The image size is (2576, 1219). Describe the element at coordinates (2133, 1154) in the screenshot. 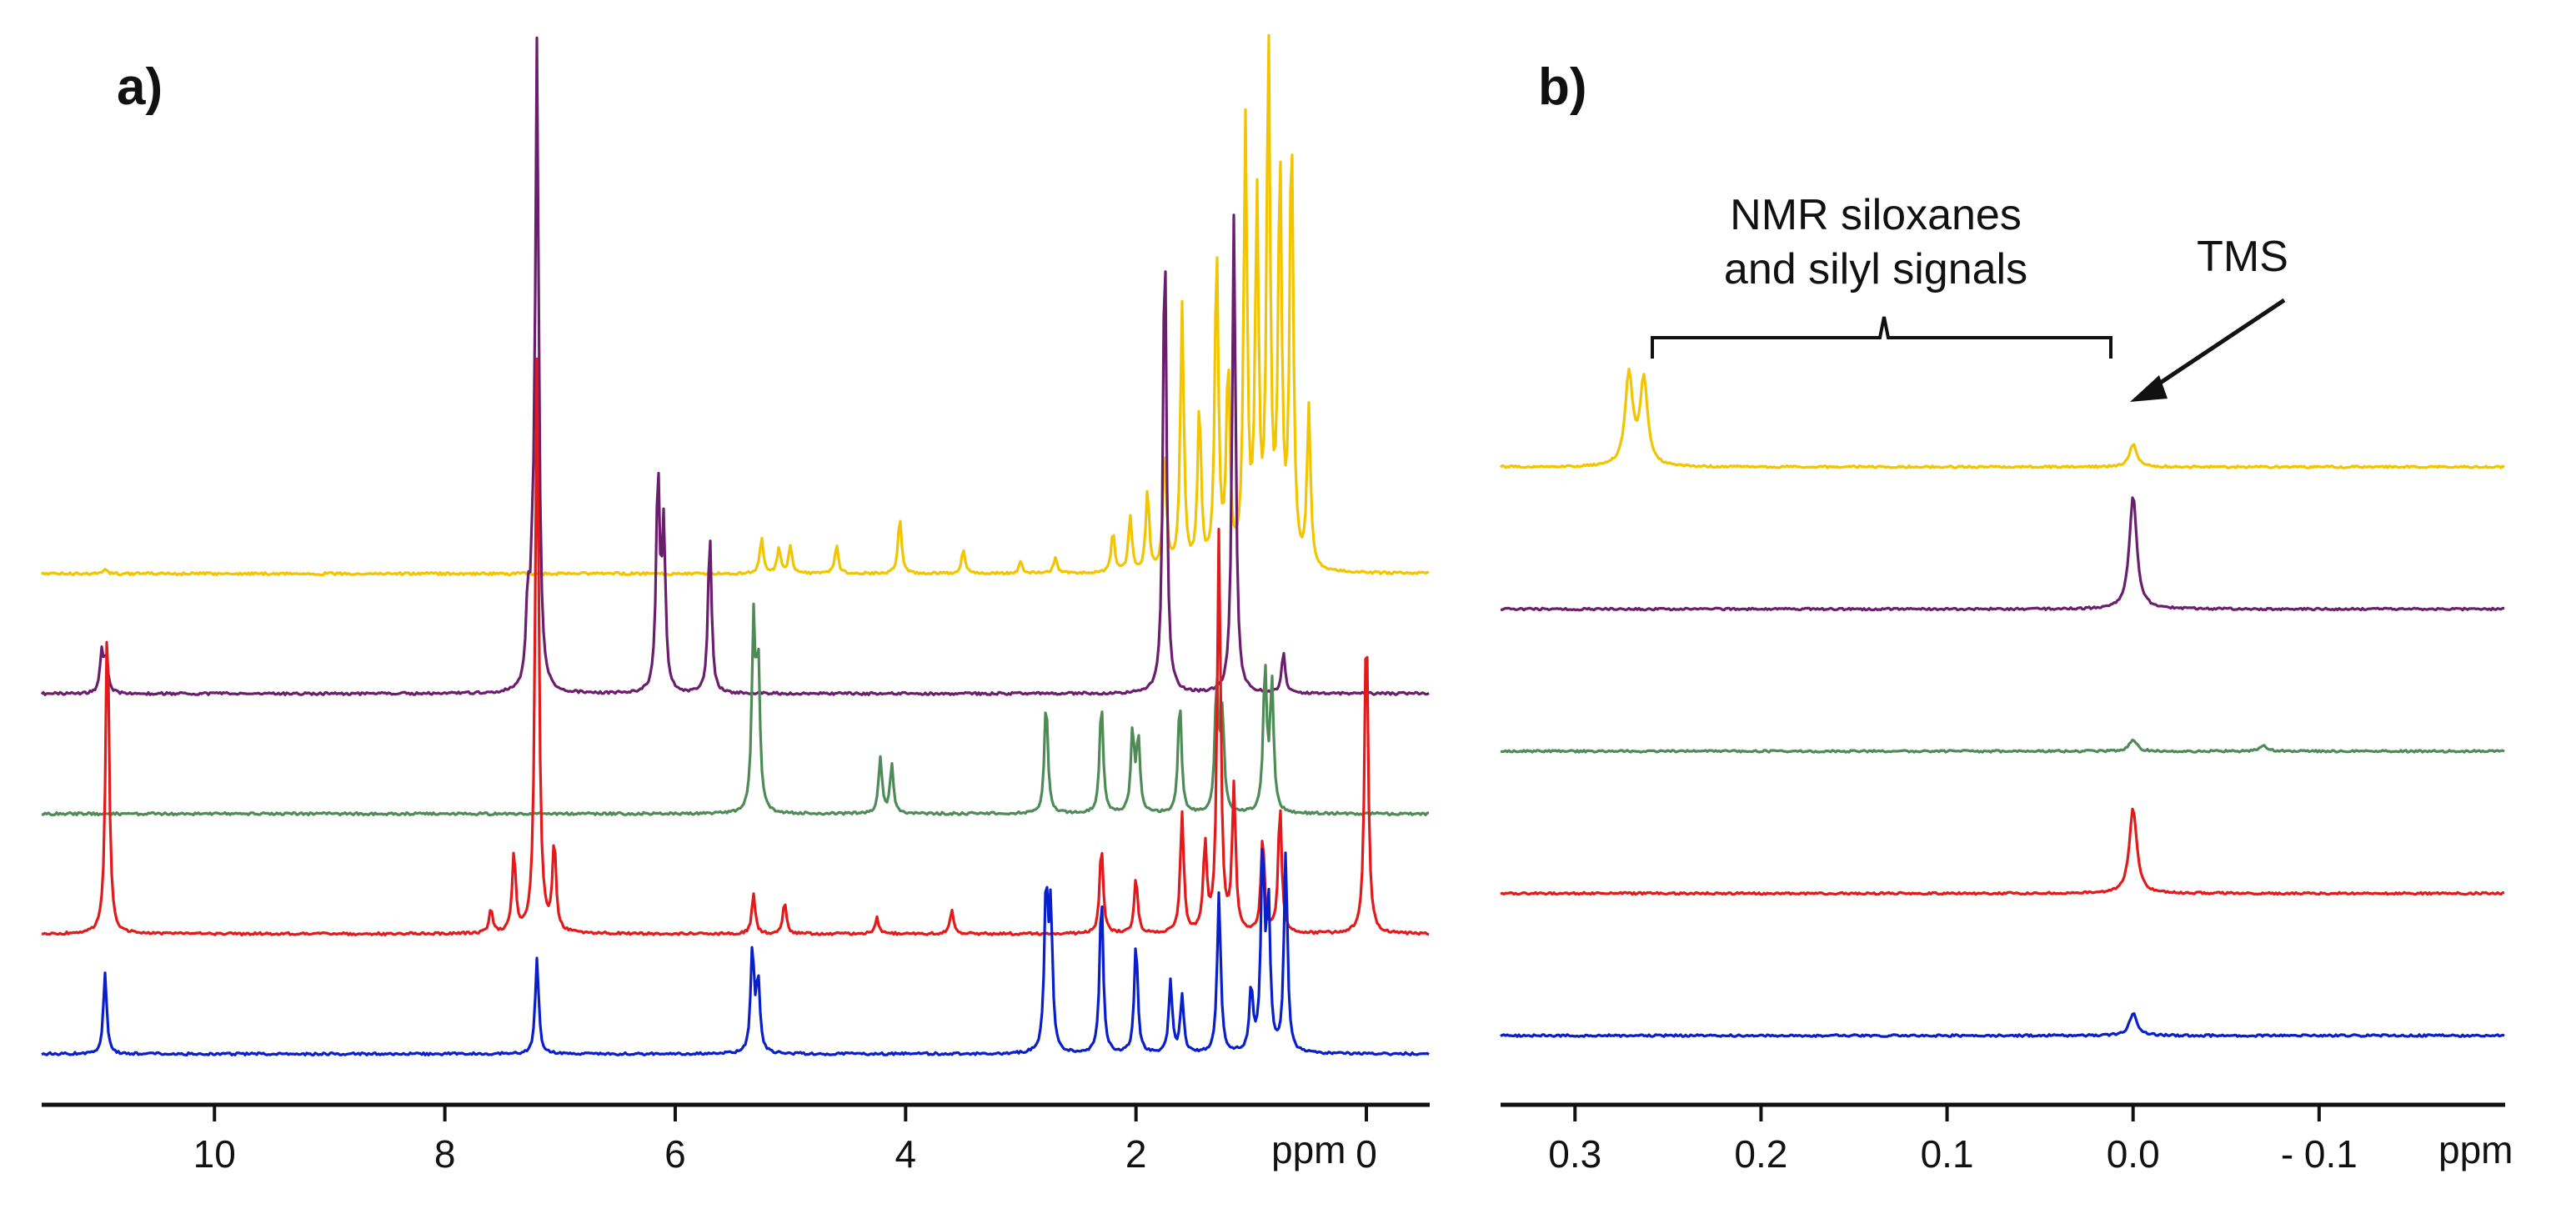

I see `b-tick-label: 0.0` at that location.